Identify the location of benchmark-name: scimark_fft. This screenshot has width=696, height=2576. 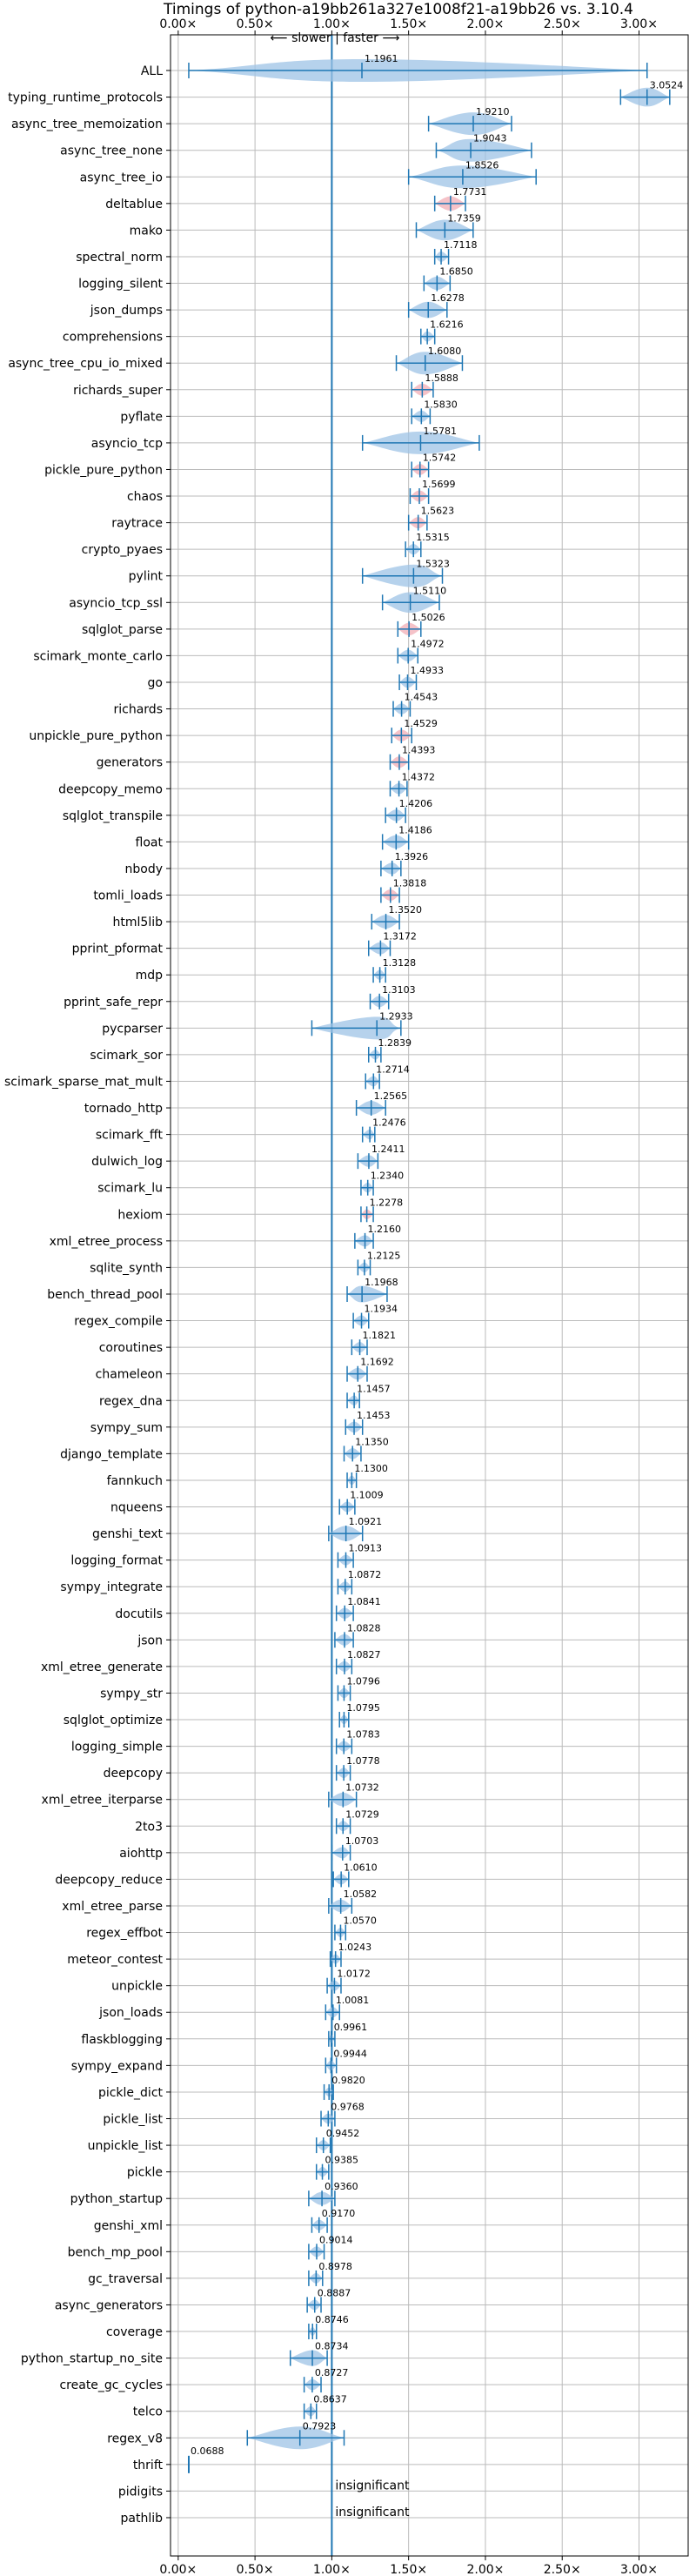
(130, 1136).